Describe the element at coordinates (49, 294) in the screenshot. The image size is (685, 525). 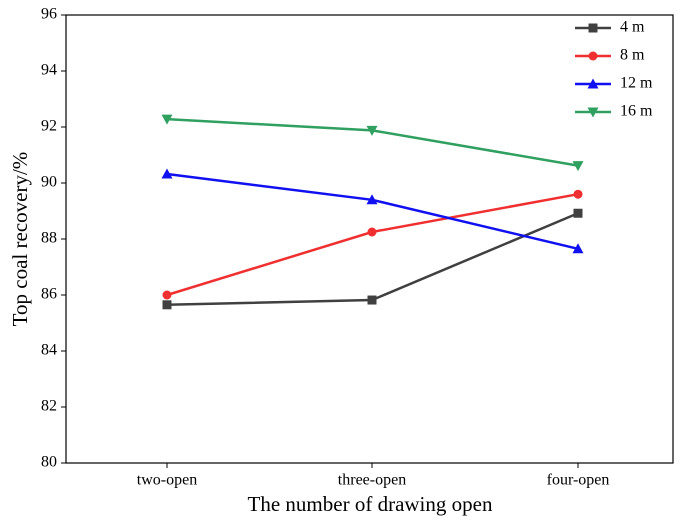
I see `y-tick-label: 86` at that location.